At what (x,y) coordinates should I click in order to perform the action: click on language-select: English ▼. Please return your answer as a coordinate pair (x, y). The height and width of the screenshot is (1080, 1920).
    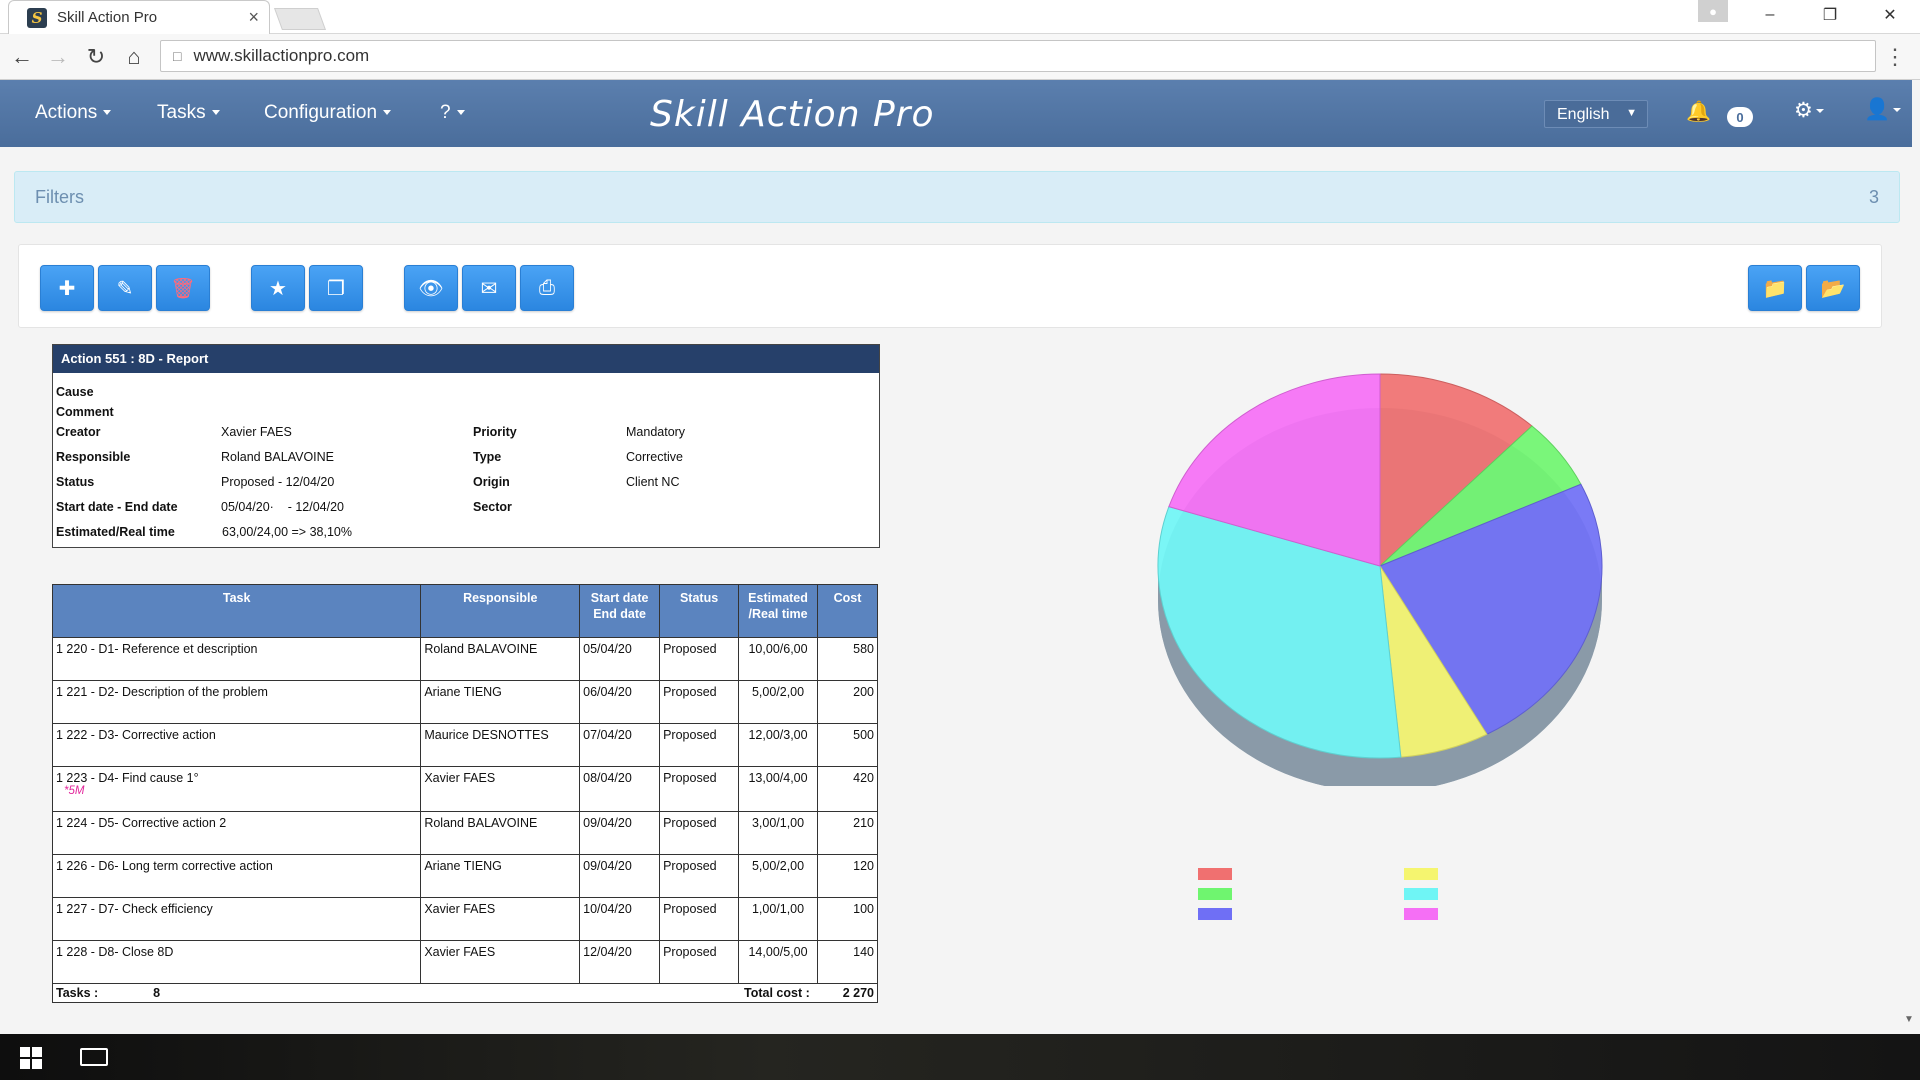
    Looking at the image, I should click on (1596, 114).